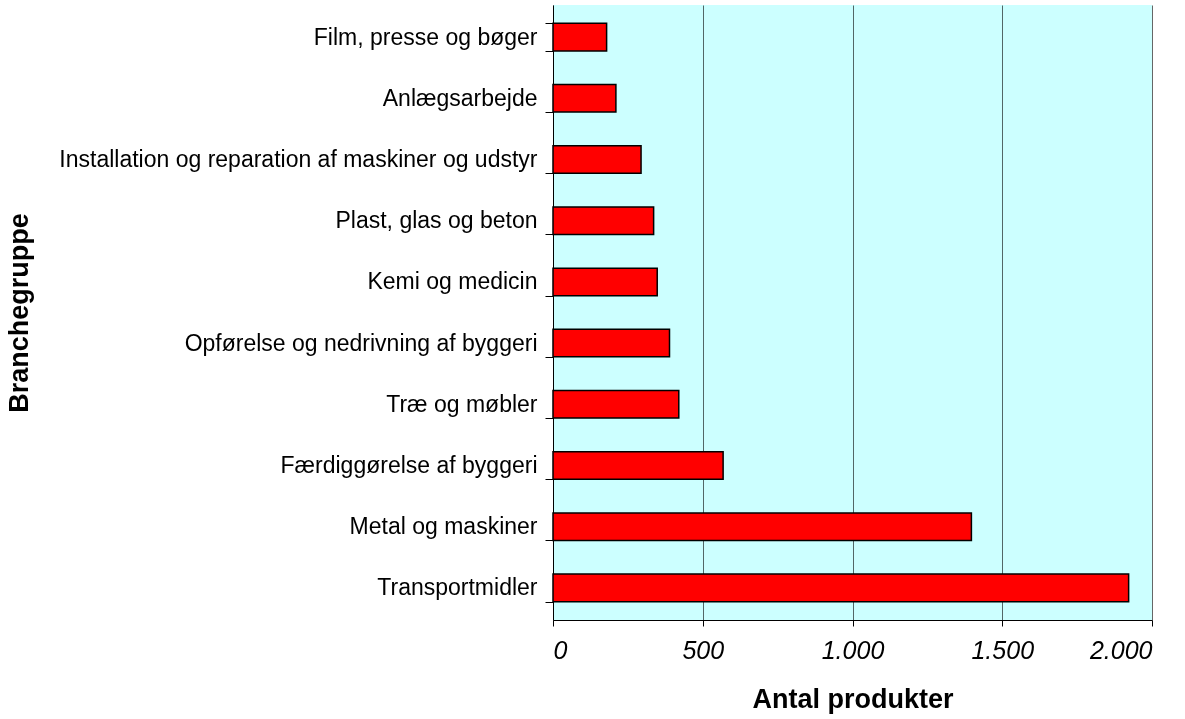 The width and height of the screenshot is (1185, 719). I want to click on y-tick-label: Transportmidler, so click(457, 587).